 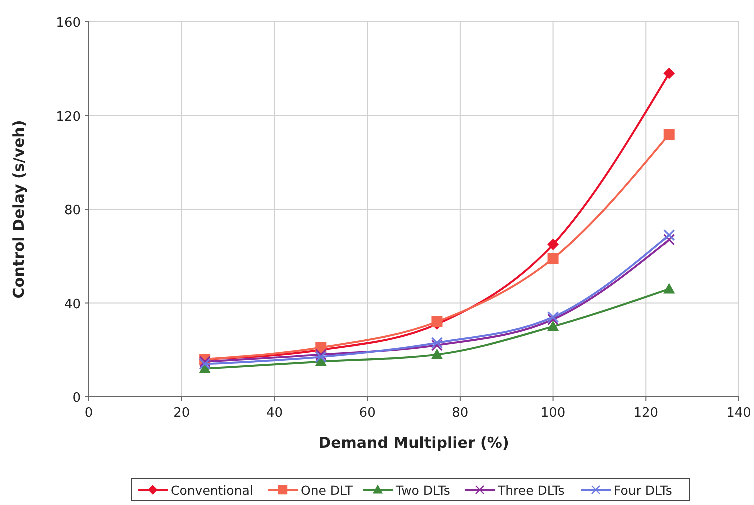 I want to click on y-tick-label: 40, so click(x=72, y=304).